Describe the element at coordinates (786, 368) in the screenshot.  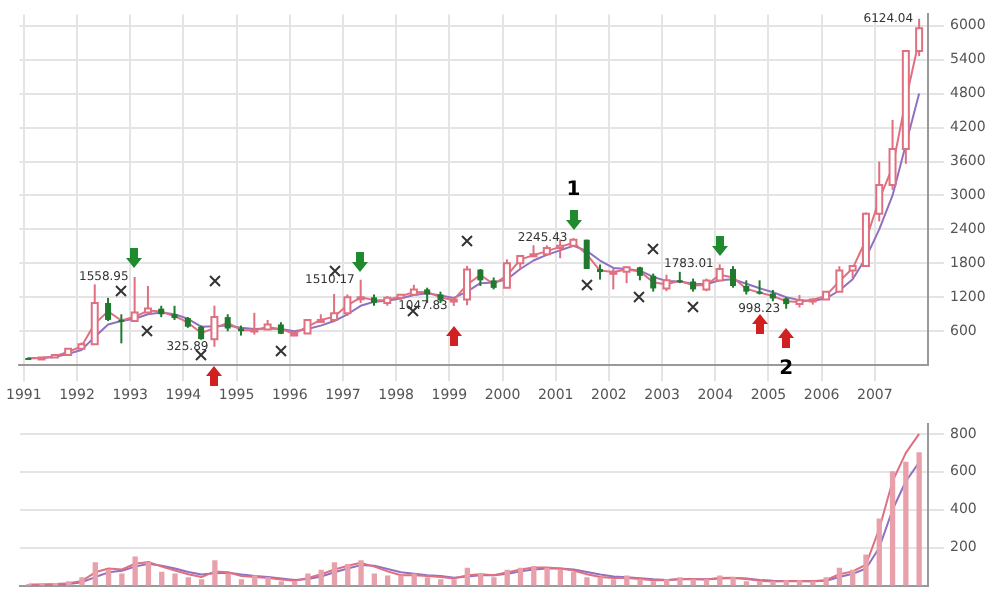
I see `annotation: 2` at that location.